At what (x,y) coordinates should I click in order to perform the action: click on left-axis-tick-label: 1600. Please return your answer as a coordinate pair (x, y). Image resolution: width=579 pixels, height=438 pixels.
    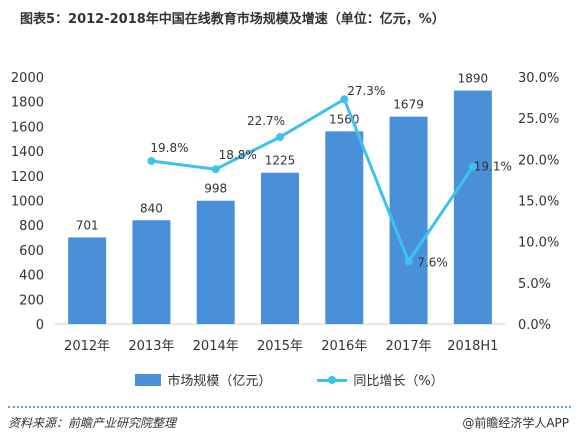
    Looking at the image, I should click on (27, 127).